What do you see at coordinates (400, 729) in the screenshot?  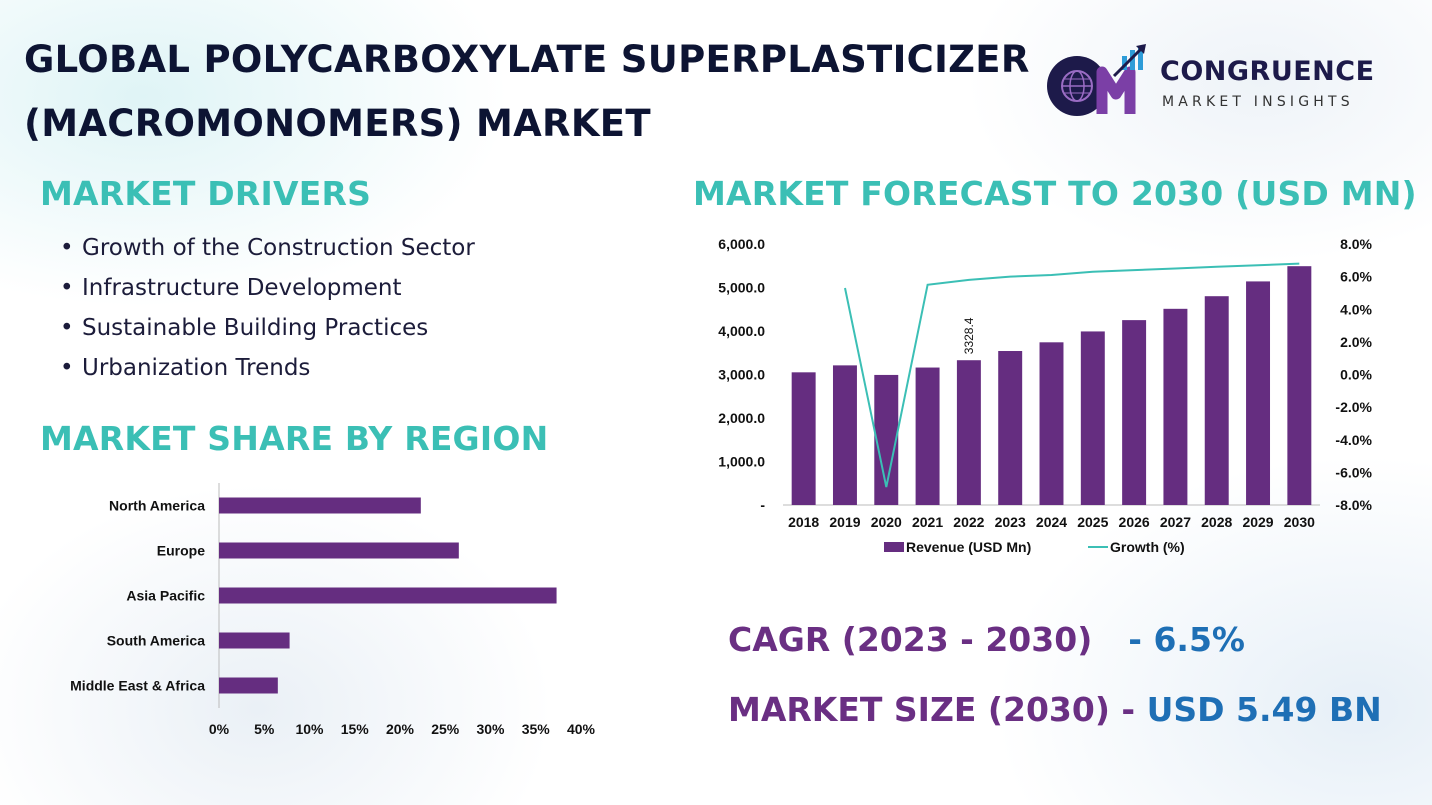 I see `region-x-tick-label: 20%` at bounding box center [400, 729].